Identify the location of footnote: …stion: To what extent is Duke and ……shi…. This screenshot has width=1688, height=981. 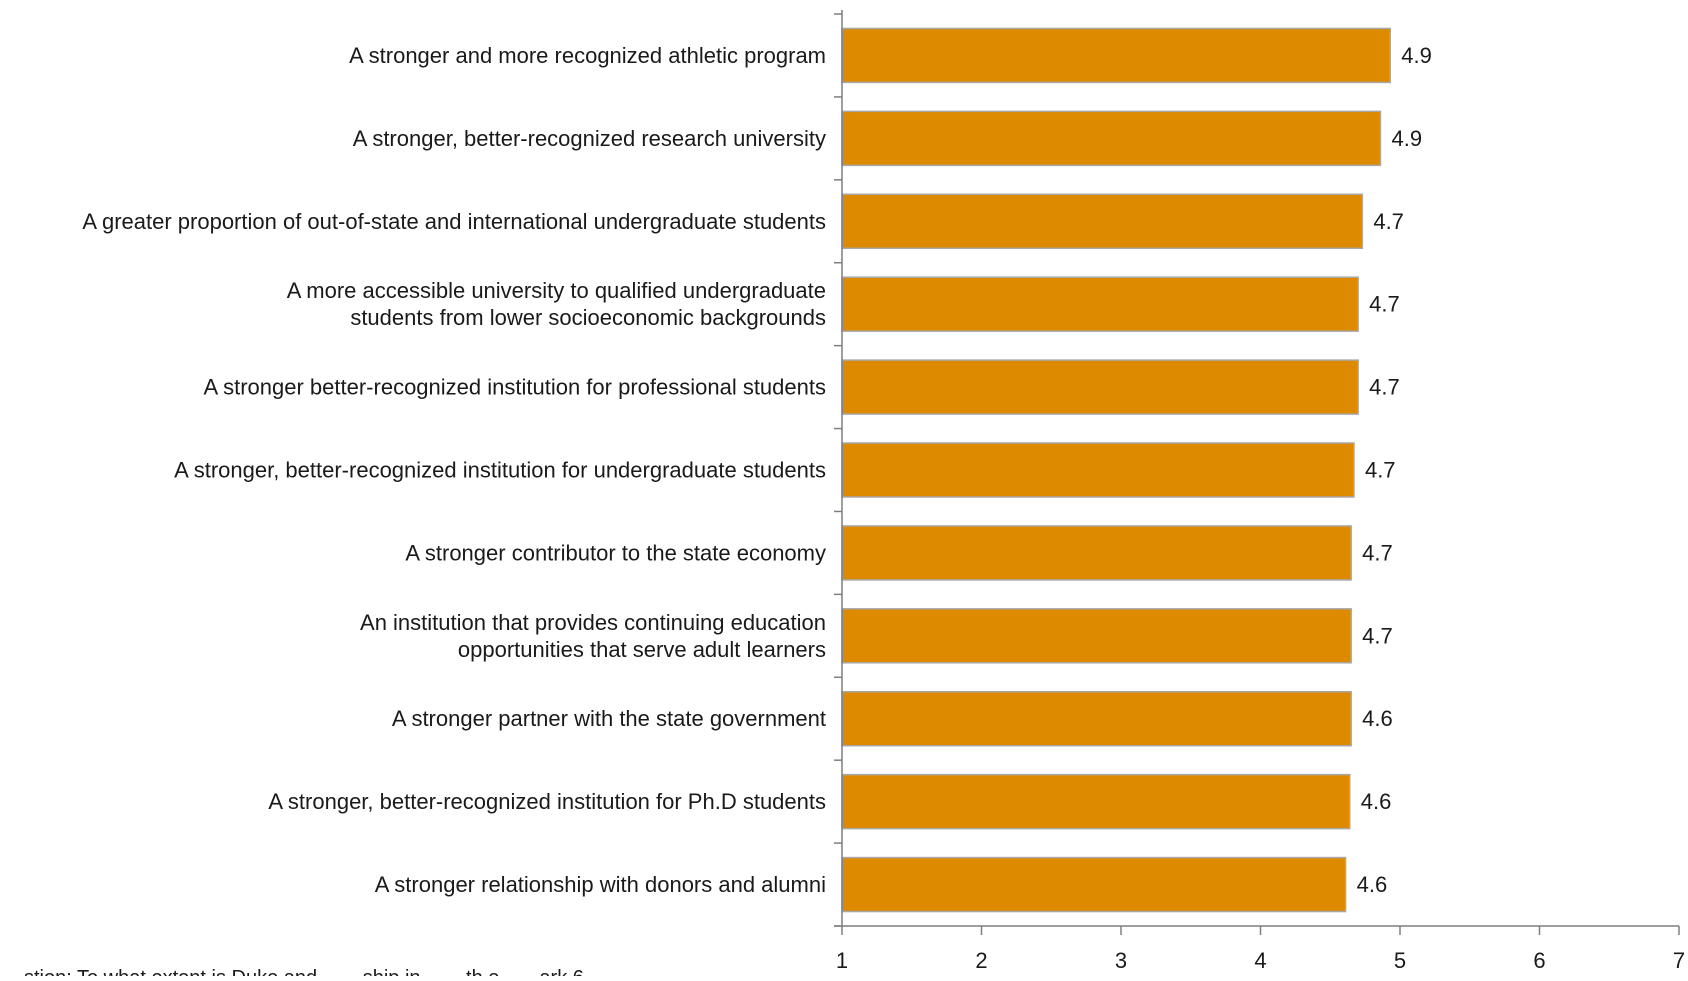
(304, 971).